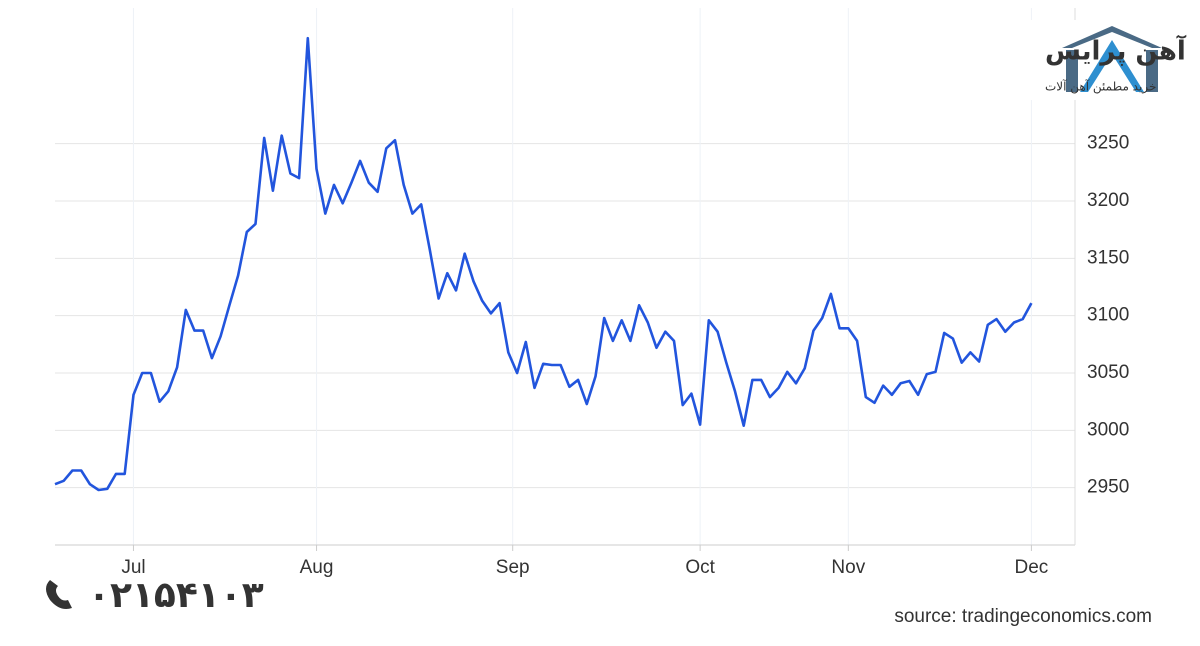 The height and width of the screenshot is (646, 1200). What do you see at coordinates (176, 595) in the screenshot?
I see `phone-number: ۰۲۱۵۴۱۰۳` at bounding box center [176, 595].